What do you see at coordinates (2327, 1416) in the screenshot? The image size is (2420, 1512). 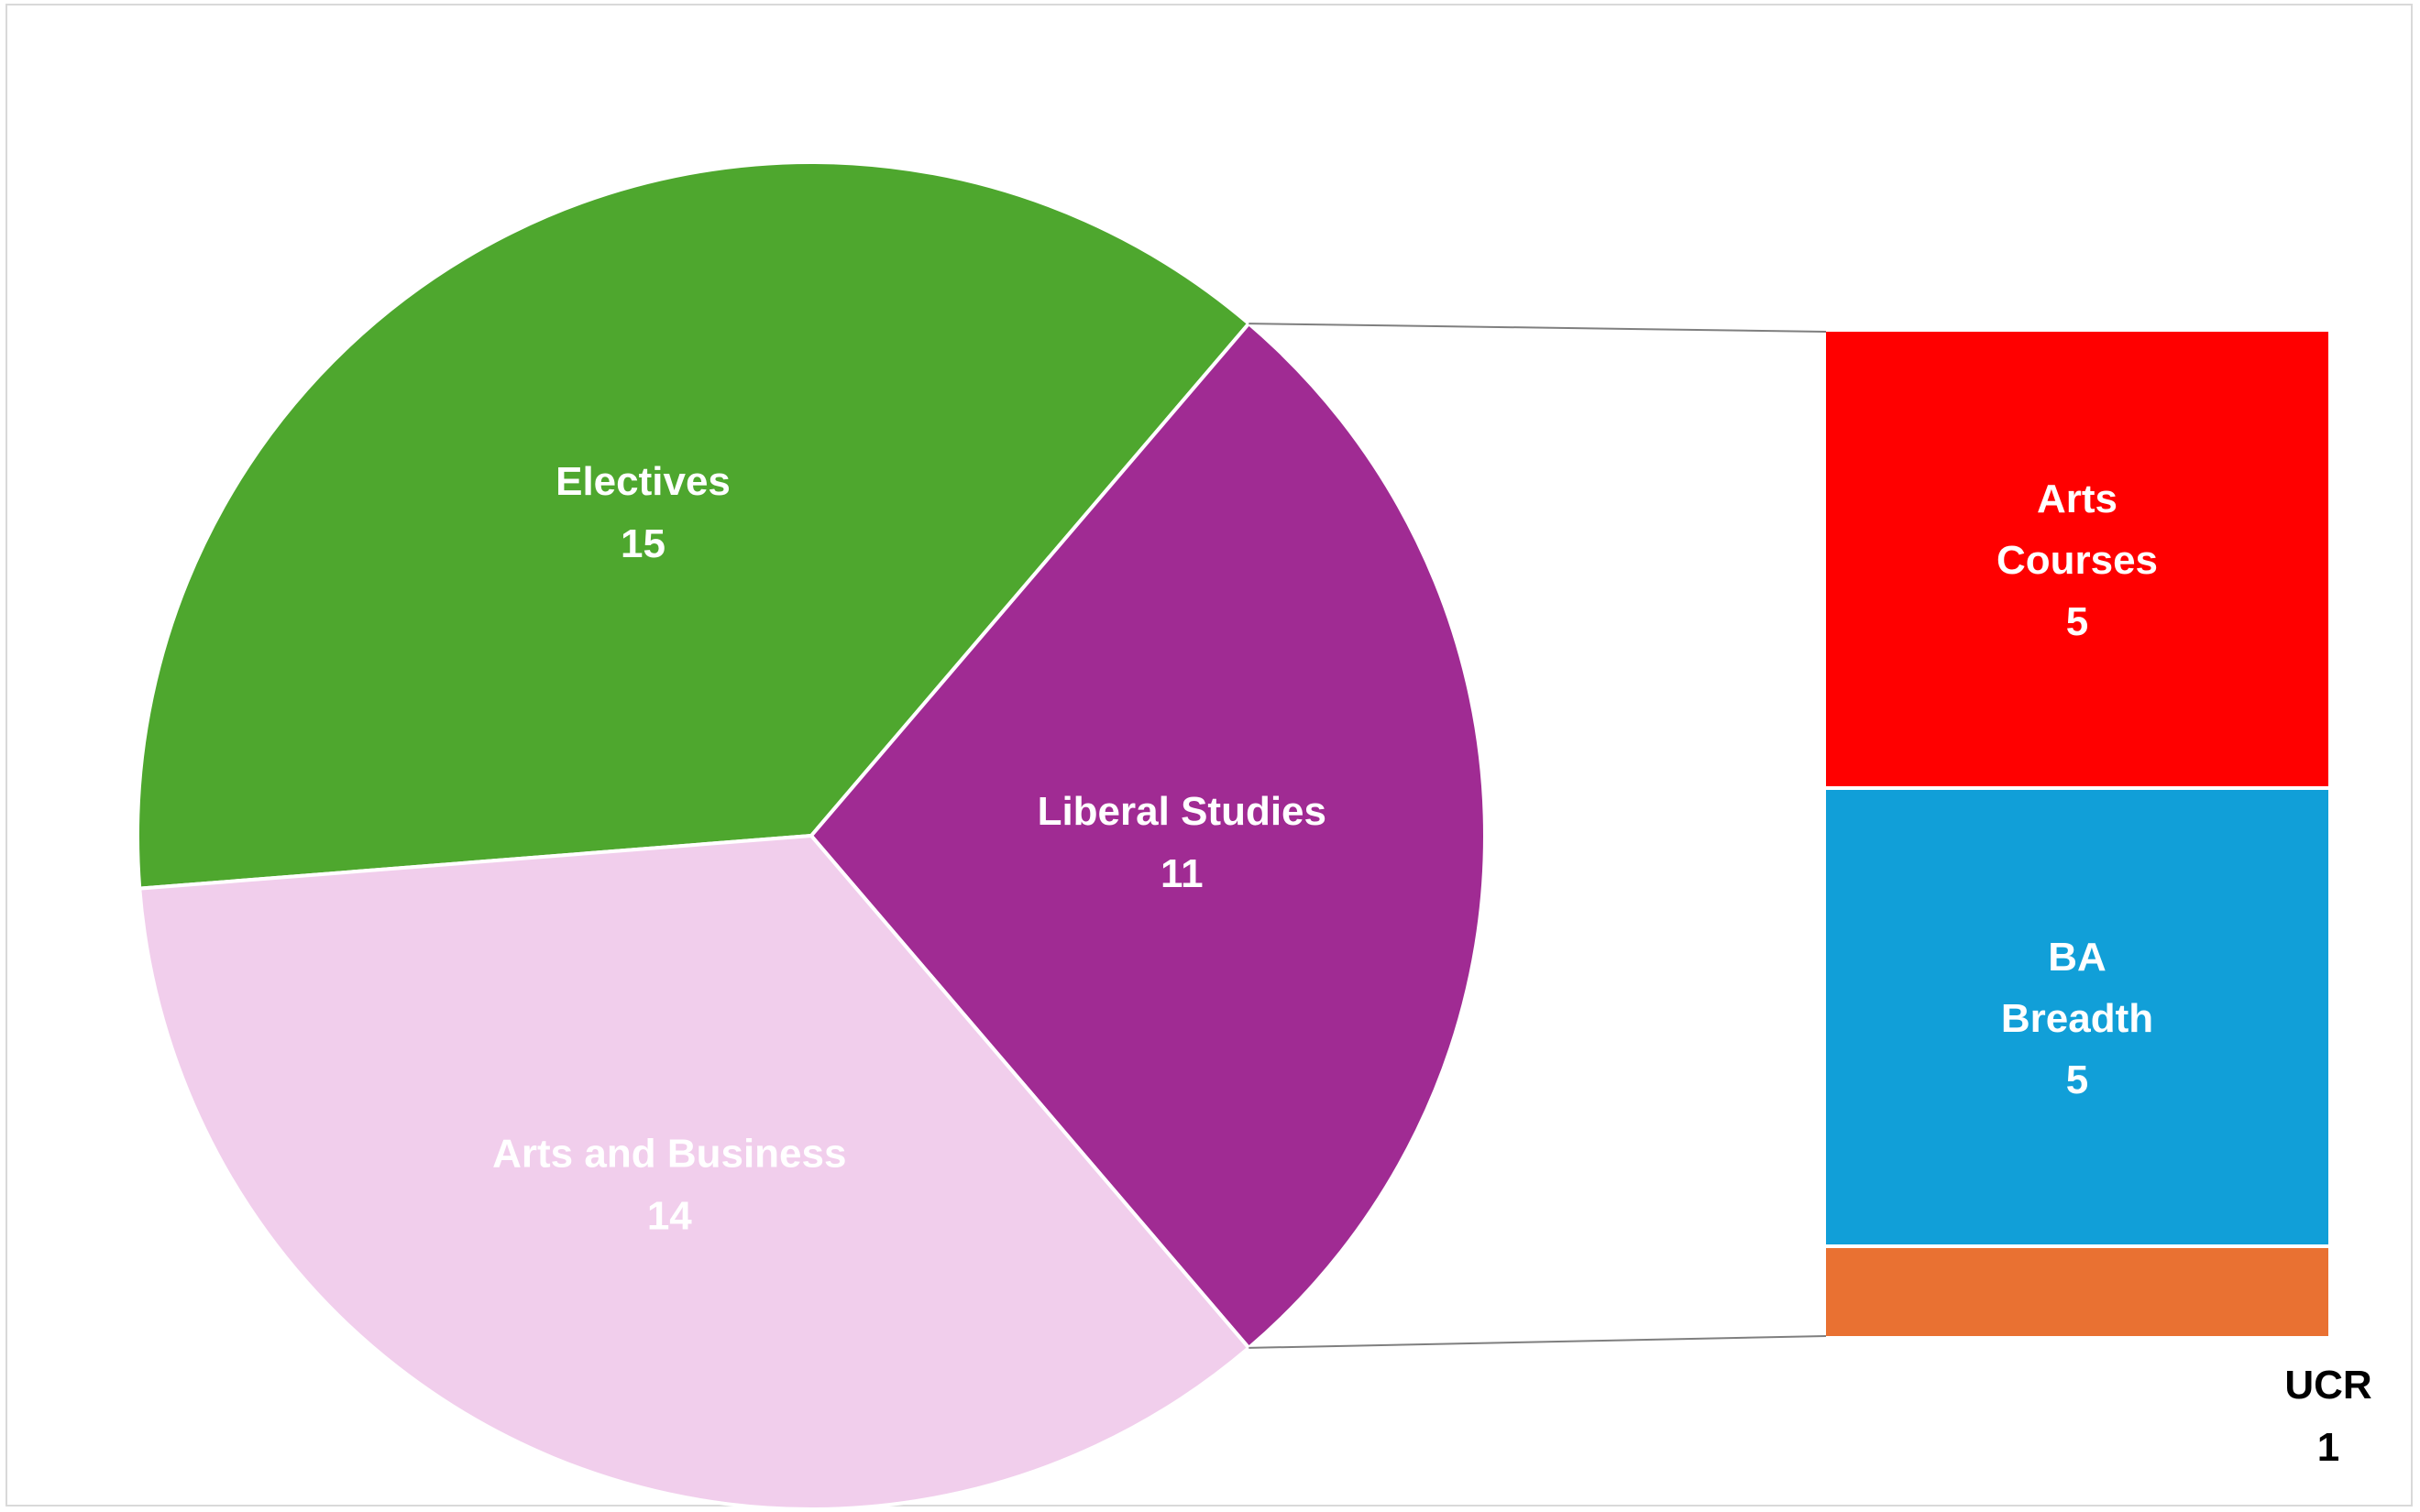 I see `bar-label-ucr: UCR 1` at bounding box center [2327, 1416].